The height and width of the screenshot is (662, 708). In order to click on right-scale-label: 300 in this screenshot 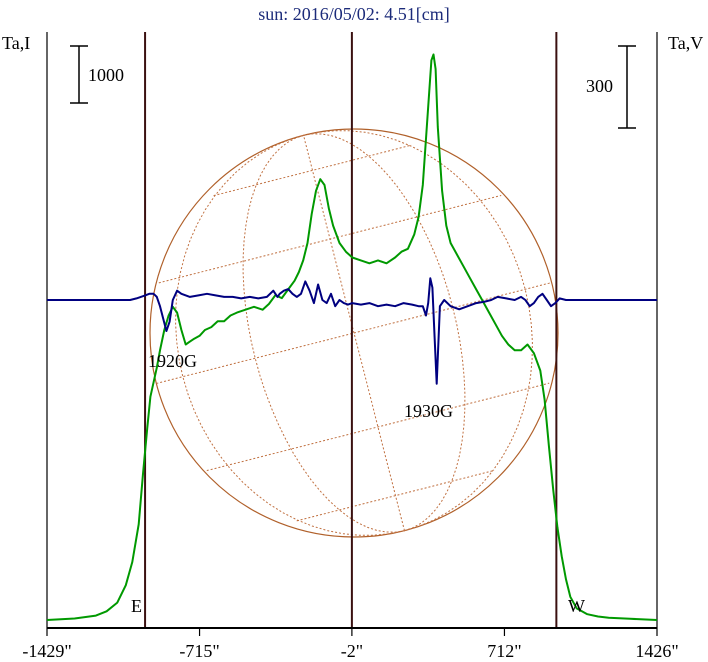, I will do `click(599, 86)`.